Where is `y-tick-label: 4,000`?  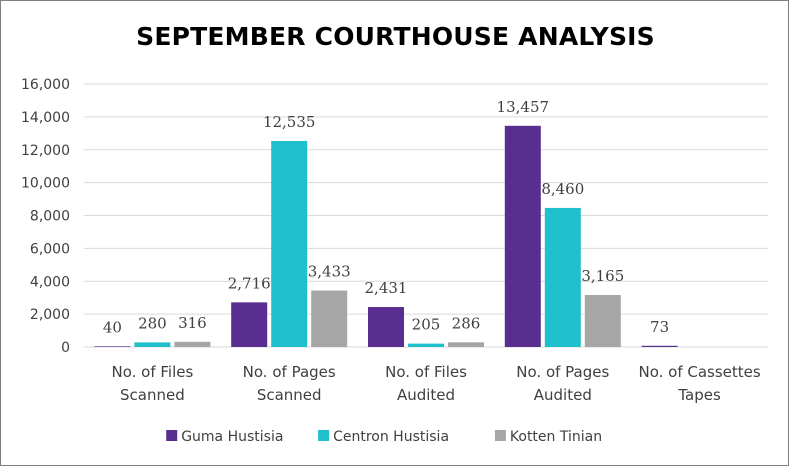
y-tick-label: 4,000 is located at coordinates (50, 282).